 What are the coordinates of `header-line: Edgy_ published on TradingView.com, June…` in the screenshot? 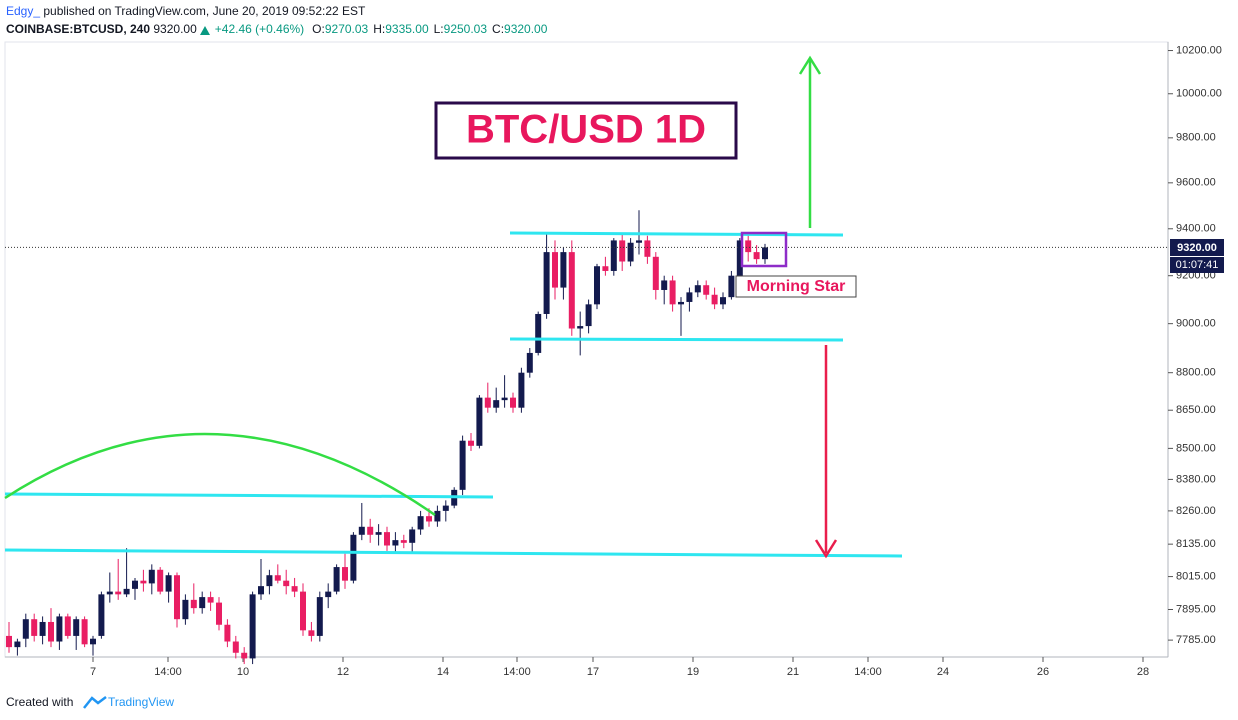 It's located at (186, 11).